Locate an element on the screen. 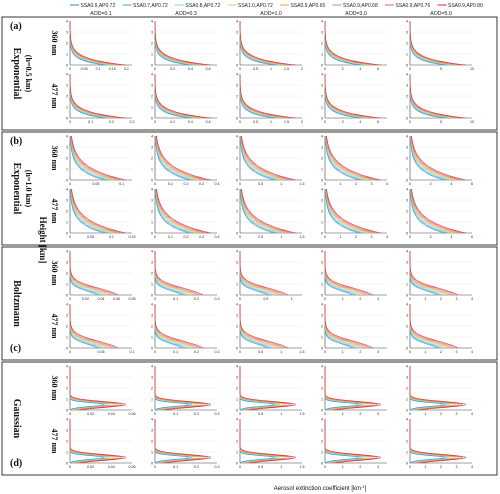 The width and height of the screenshot is (500, 494). x-tick-label: 0.05 is located at coordinates (84, 69).